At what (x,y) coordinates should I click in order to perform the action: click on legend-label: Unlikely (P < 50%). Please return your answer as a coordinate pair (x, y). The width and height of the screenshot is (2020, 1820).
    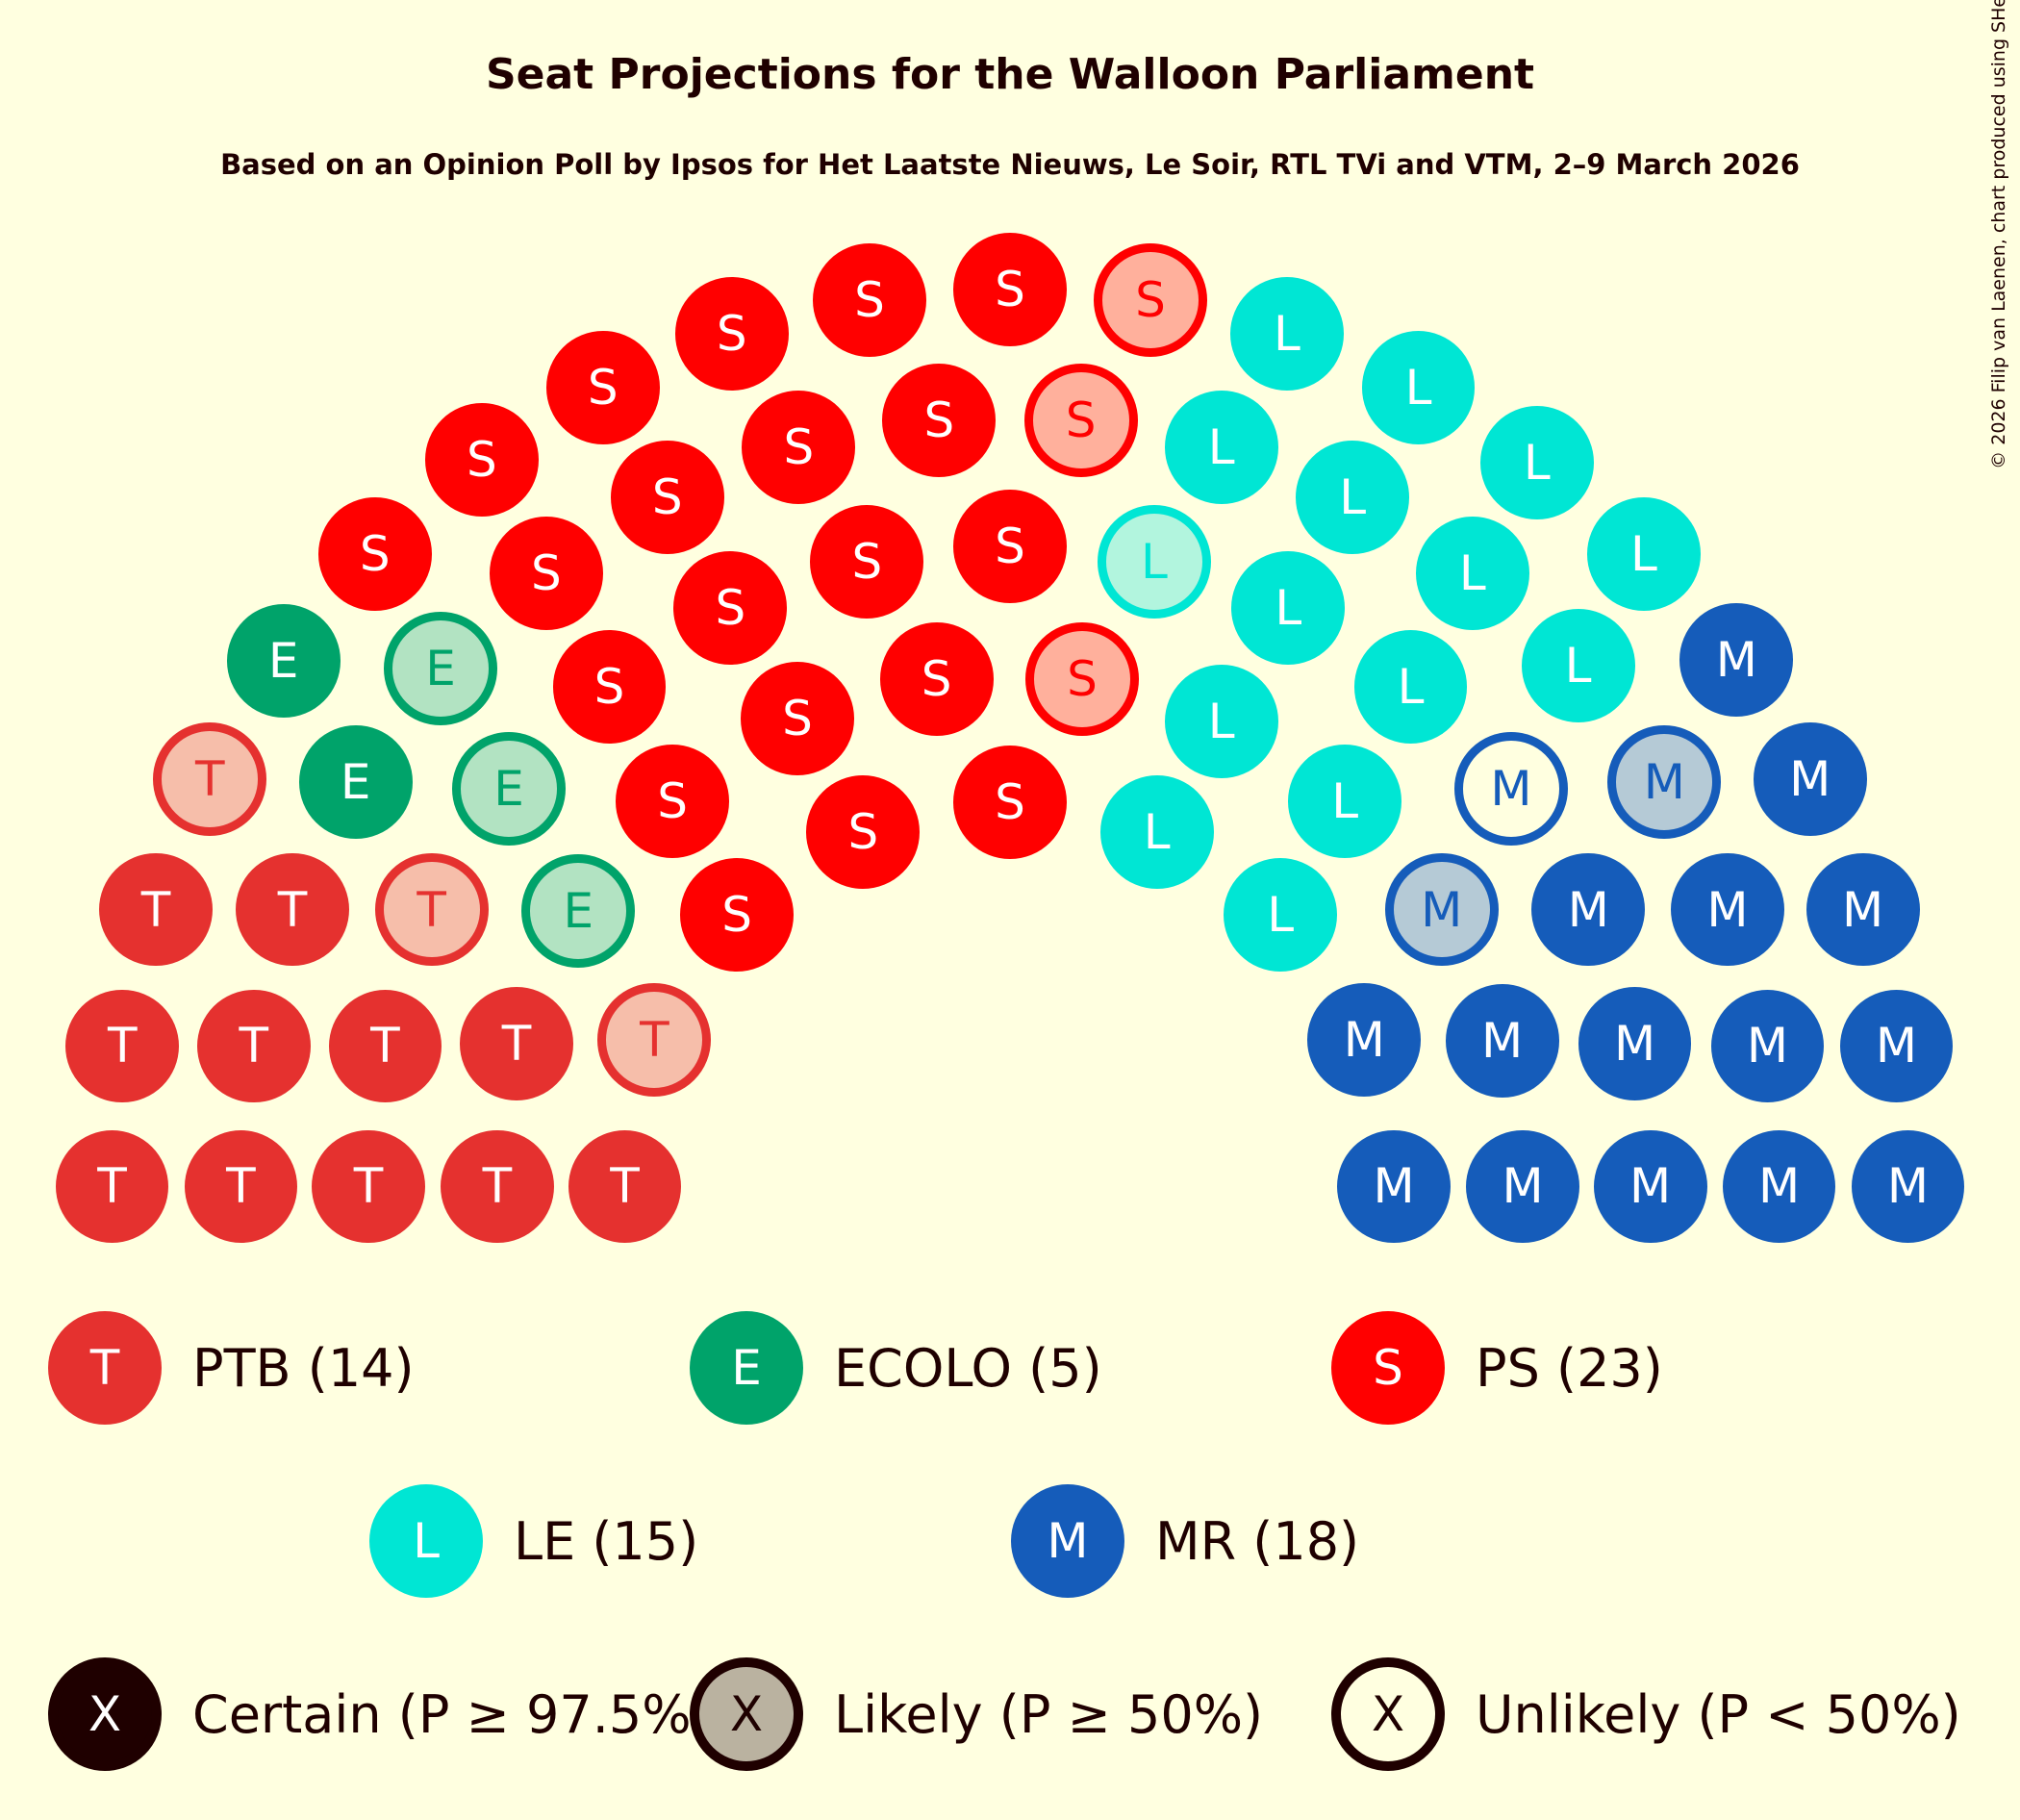
    Looking at the image, I should click on (1719, 1714).